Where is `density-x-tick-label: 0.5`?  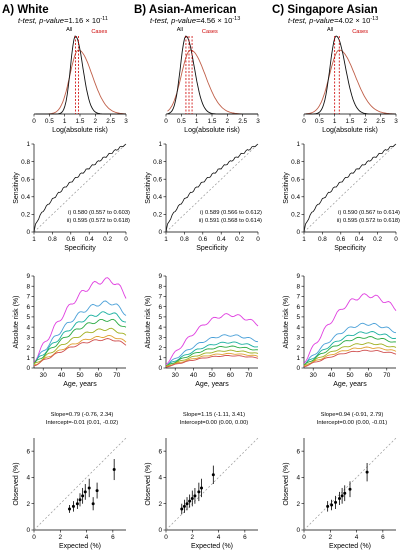
density-x-tick-label: 0.5 is located at coordinates (319, 121).